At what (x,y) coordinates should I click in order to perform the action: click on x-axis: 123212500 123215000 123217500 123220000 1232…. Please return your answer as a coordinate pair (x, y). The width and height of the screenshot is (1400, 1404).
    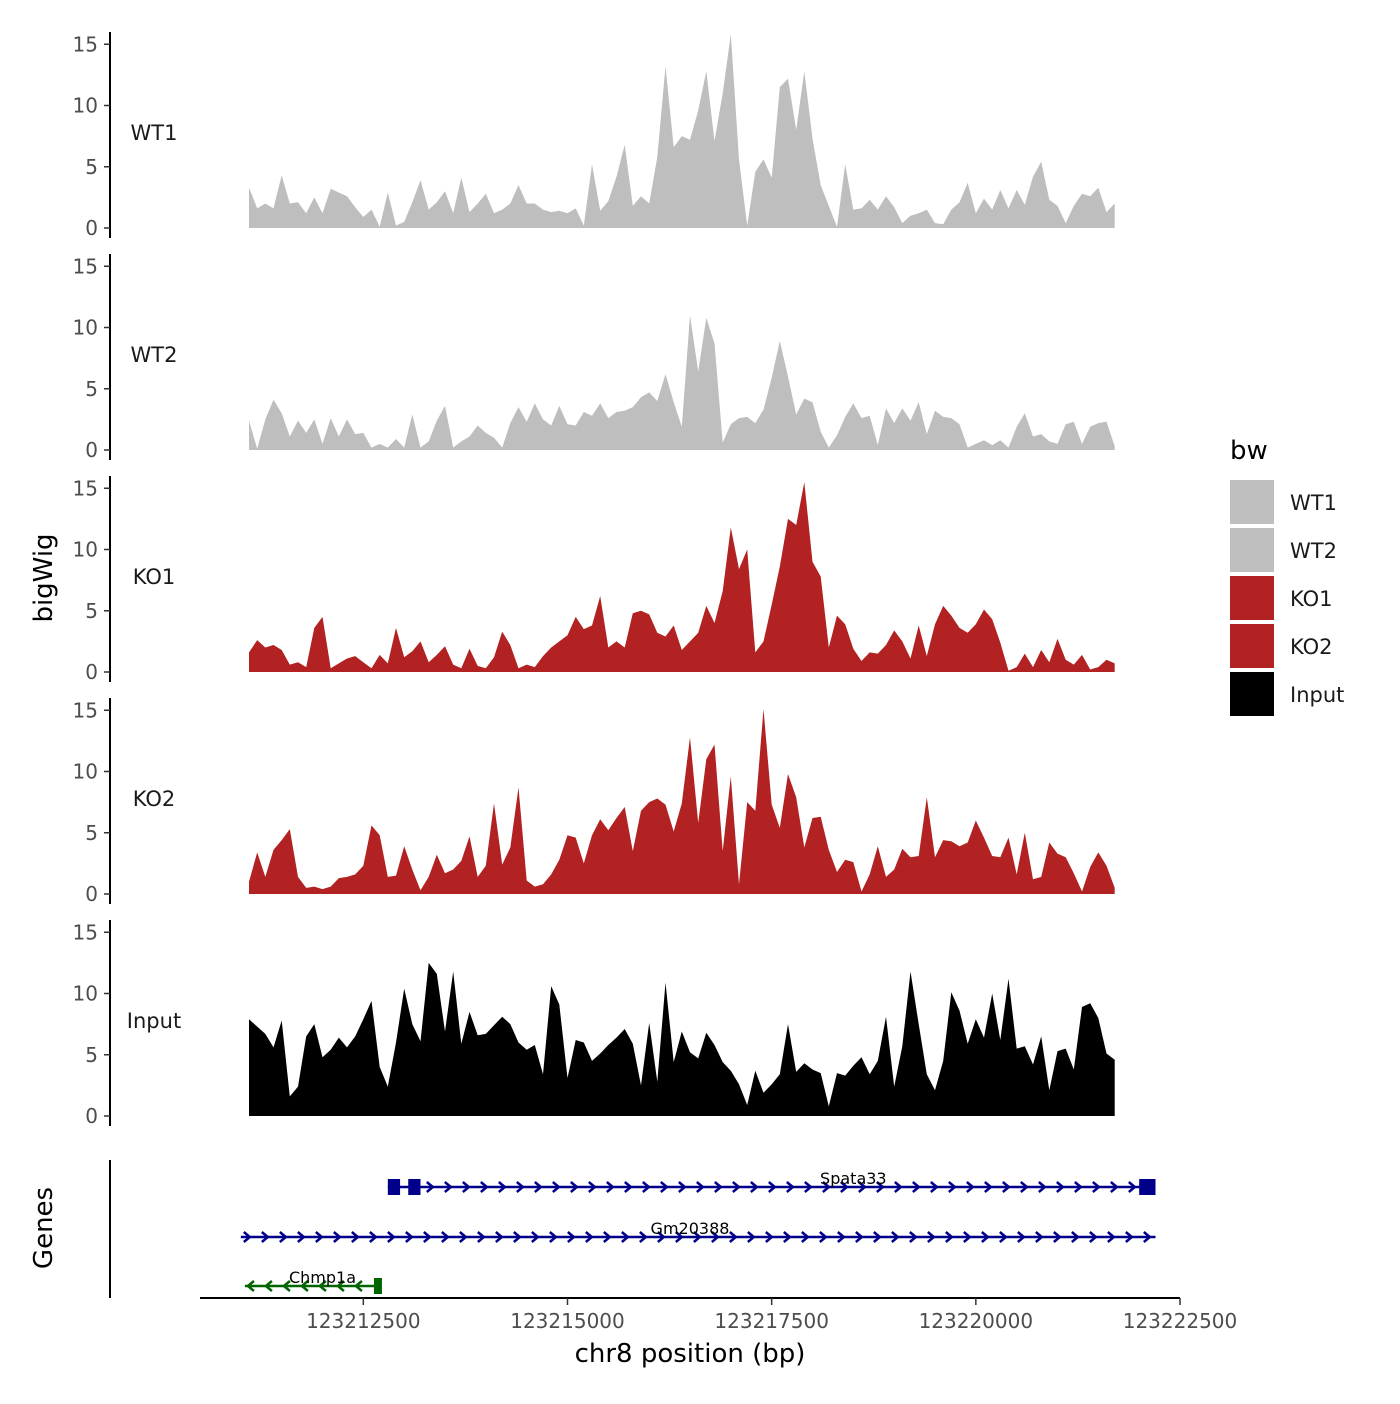
    Looking at the image, I should click on (718, 1315).